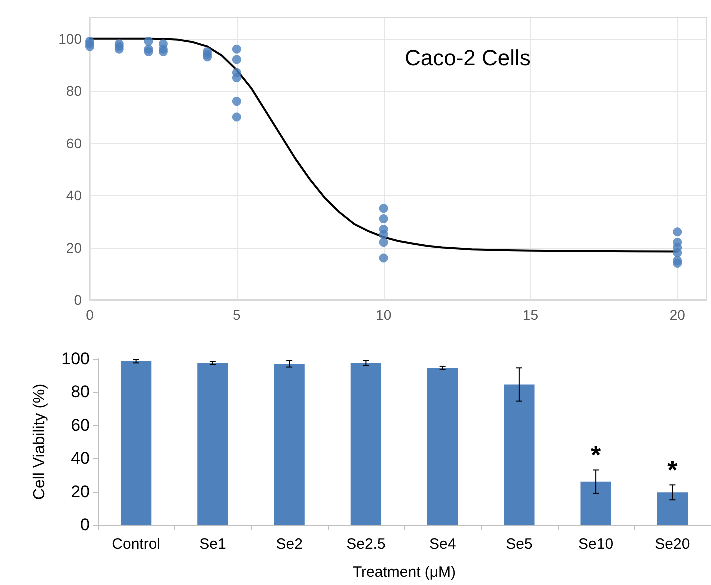 The width and height of the screenshot is (711, 585). Describe the element at coordinates (404, 572) in the screenshot. I see `x-axis-title: Treatment (μM)` at that location.